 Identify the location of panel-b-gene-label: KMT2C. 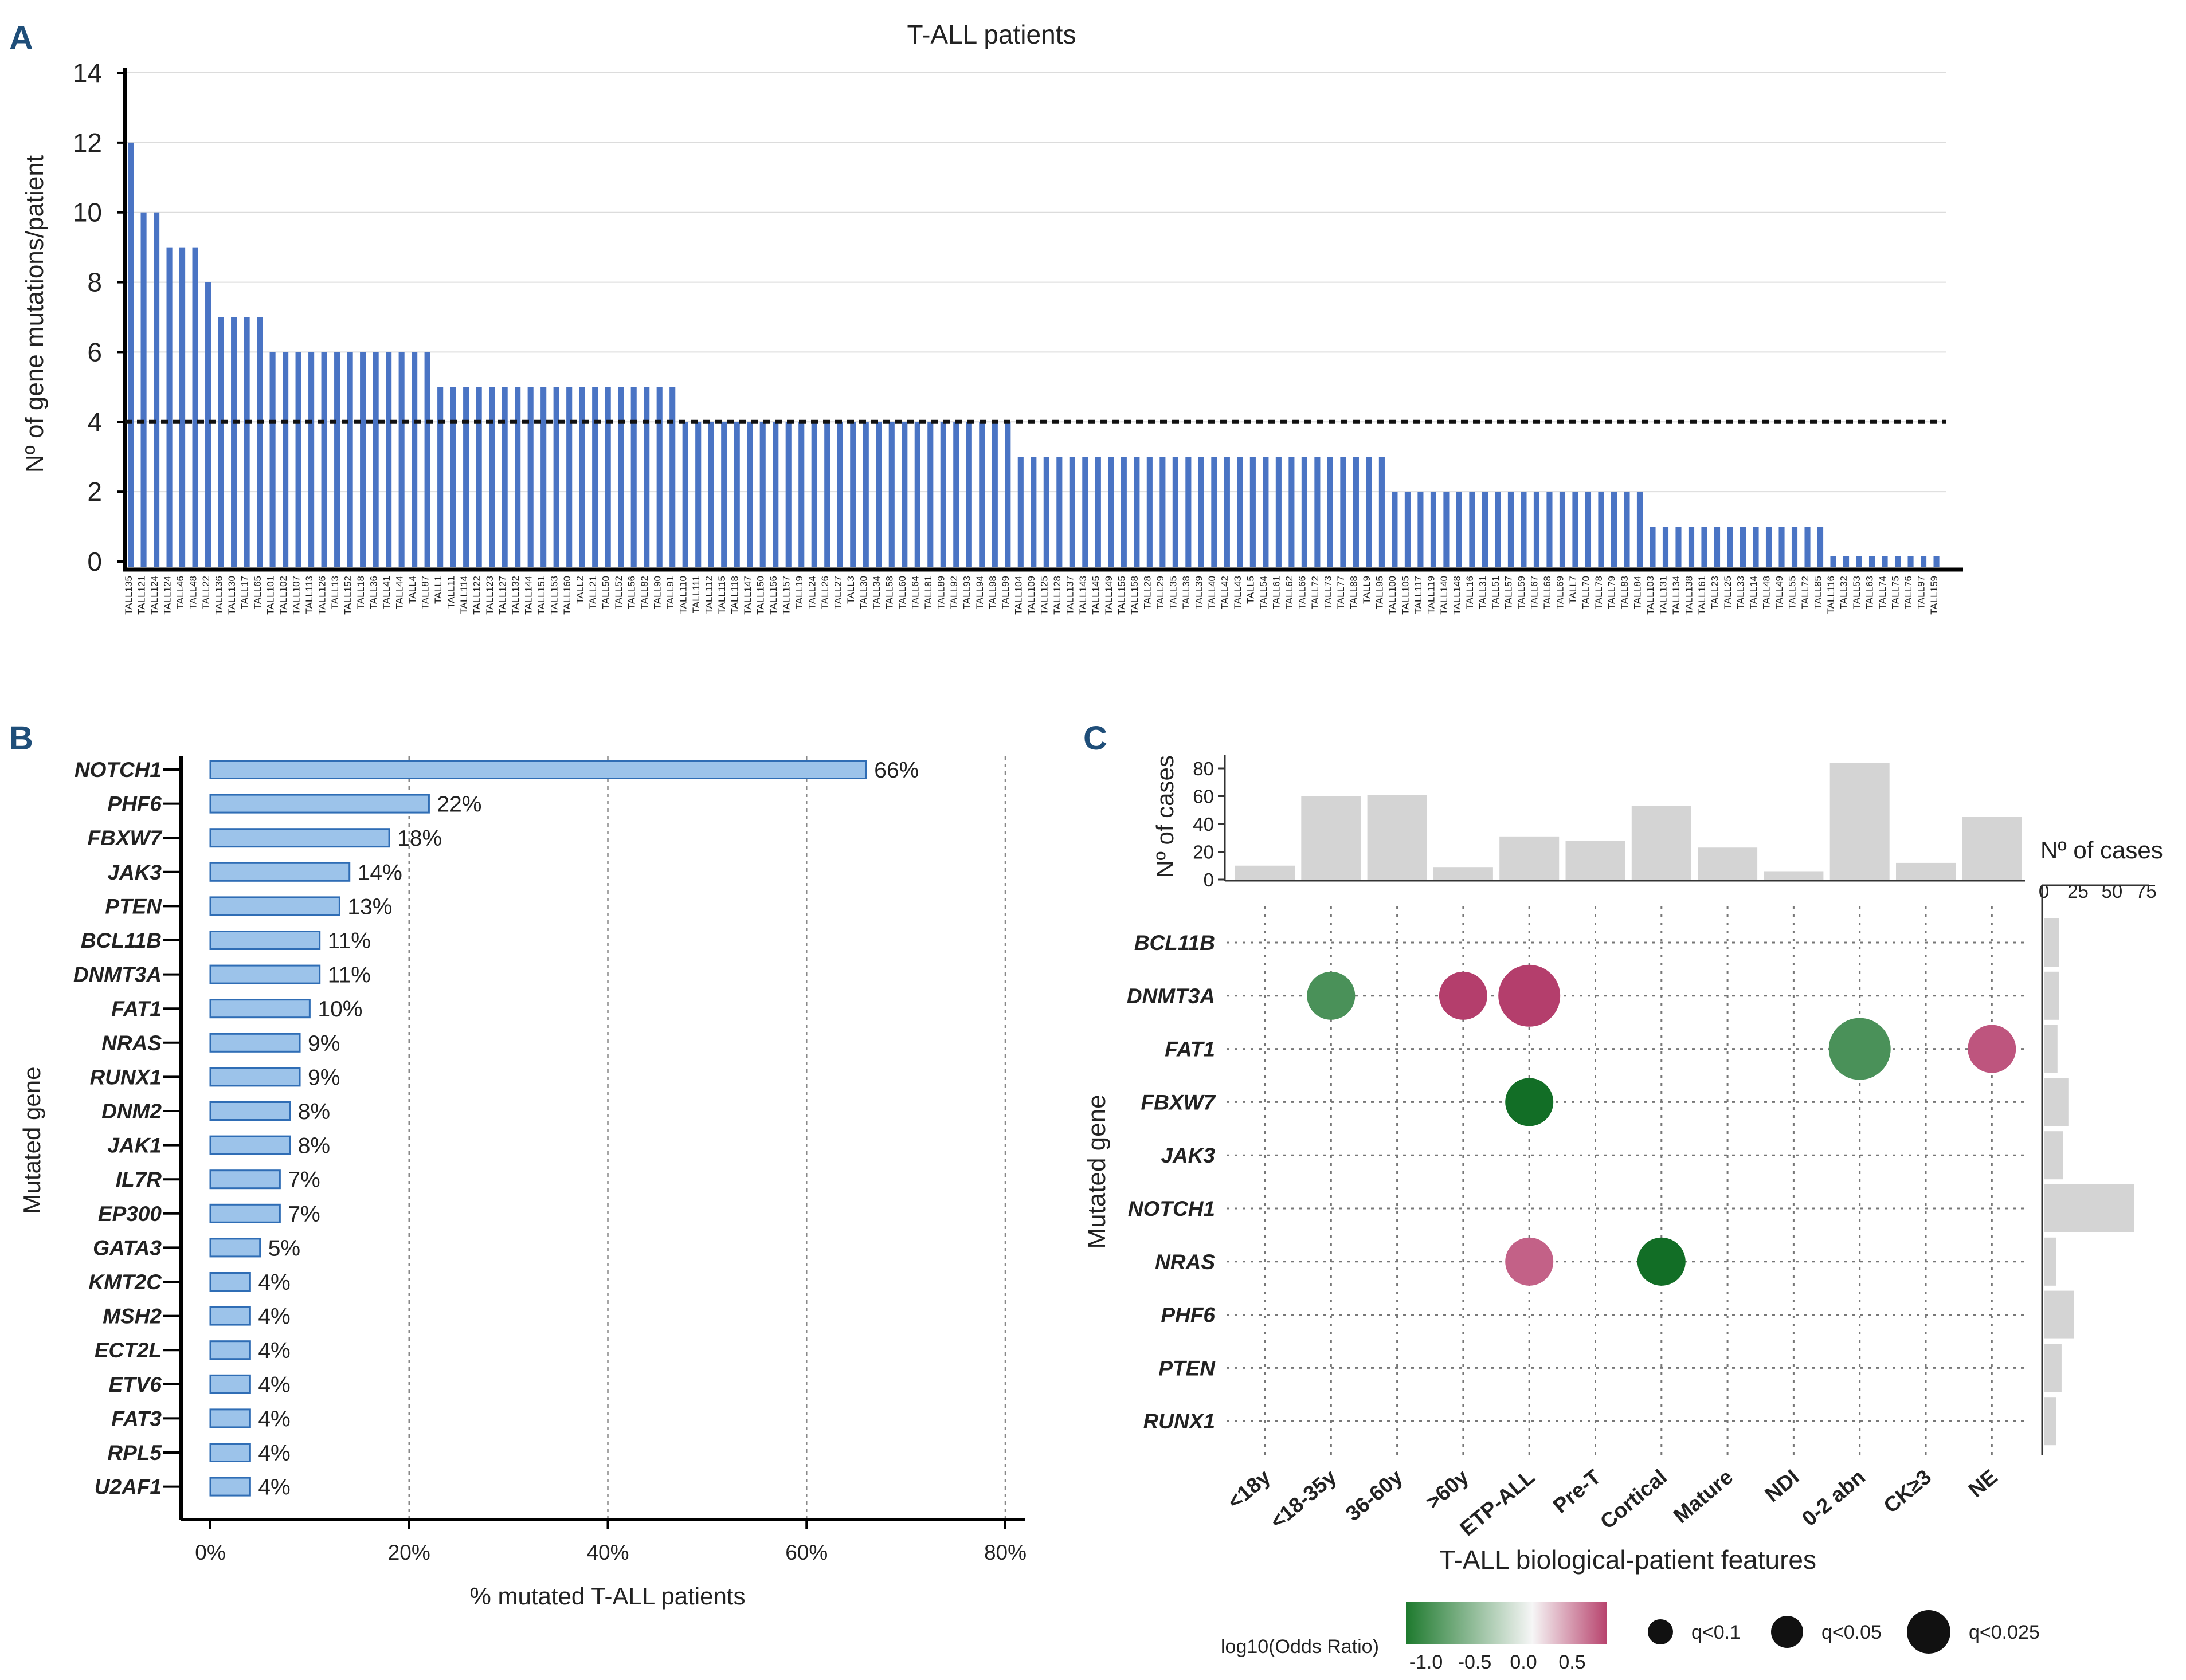
(126, 1282).